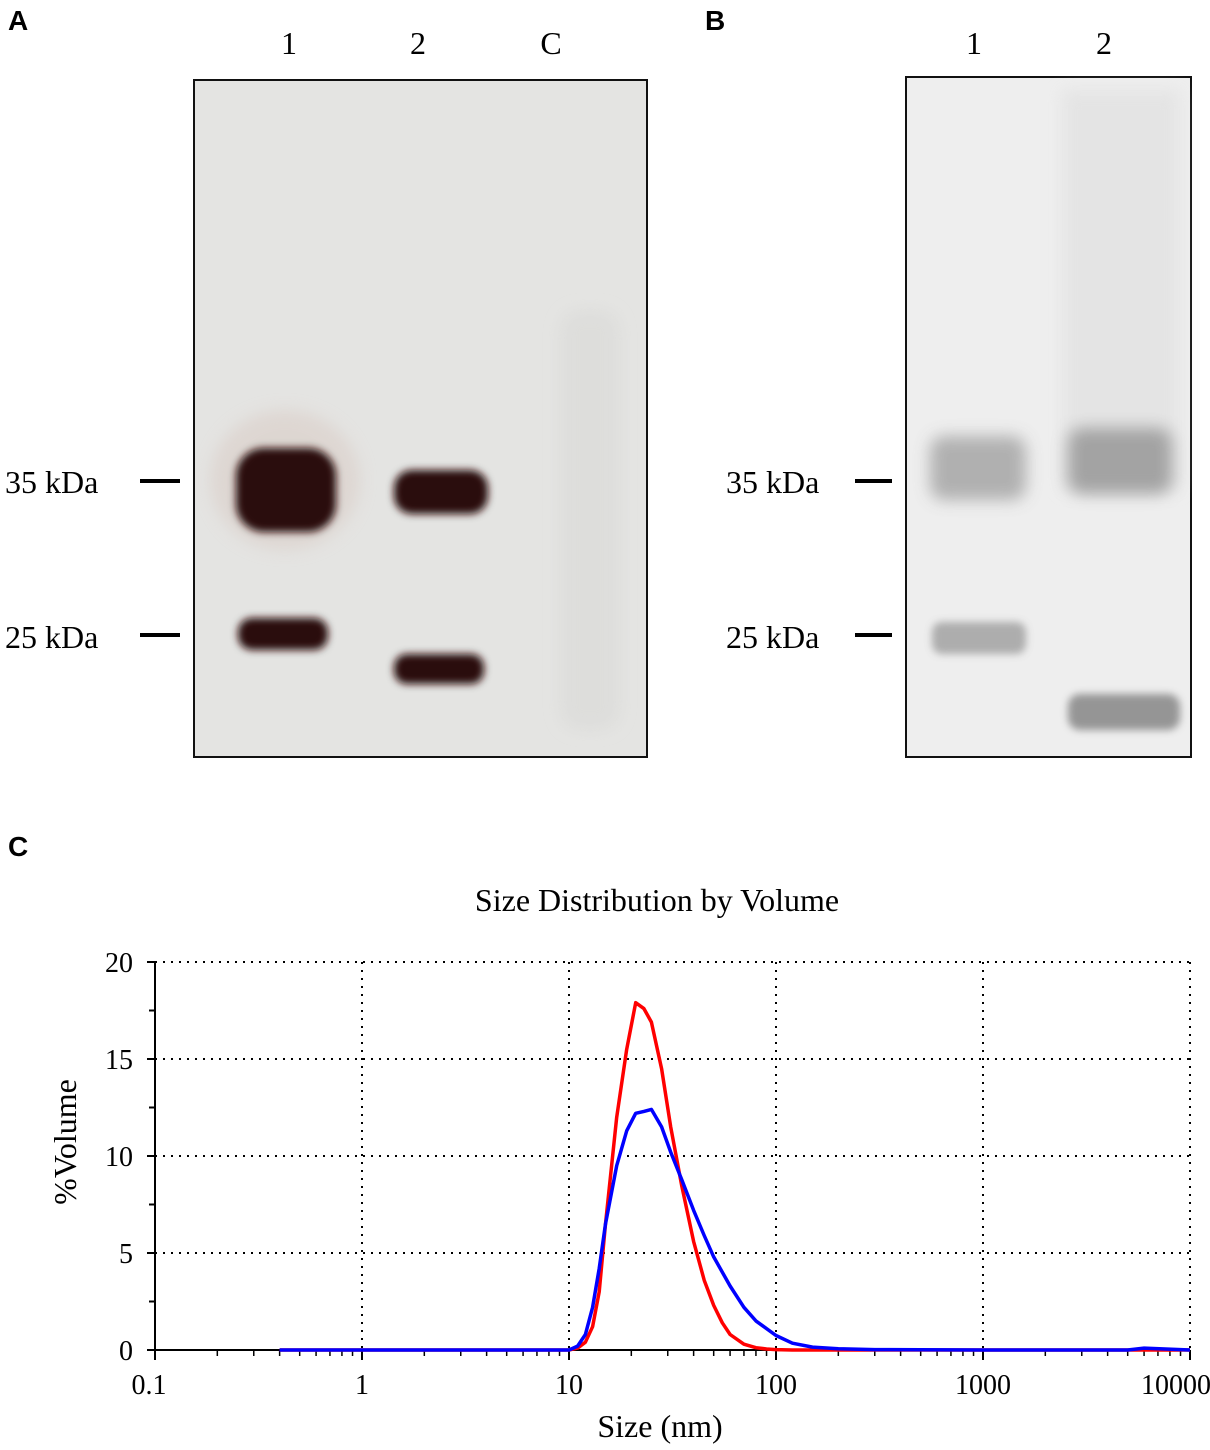 The height and width of the screenshot is (1450, 1210). Describe the element at coordinates (657, 900) in the screenshot. I see `chart-title: Size Distribution by Volume` at that location.